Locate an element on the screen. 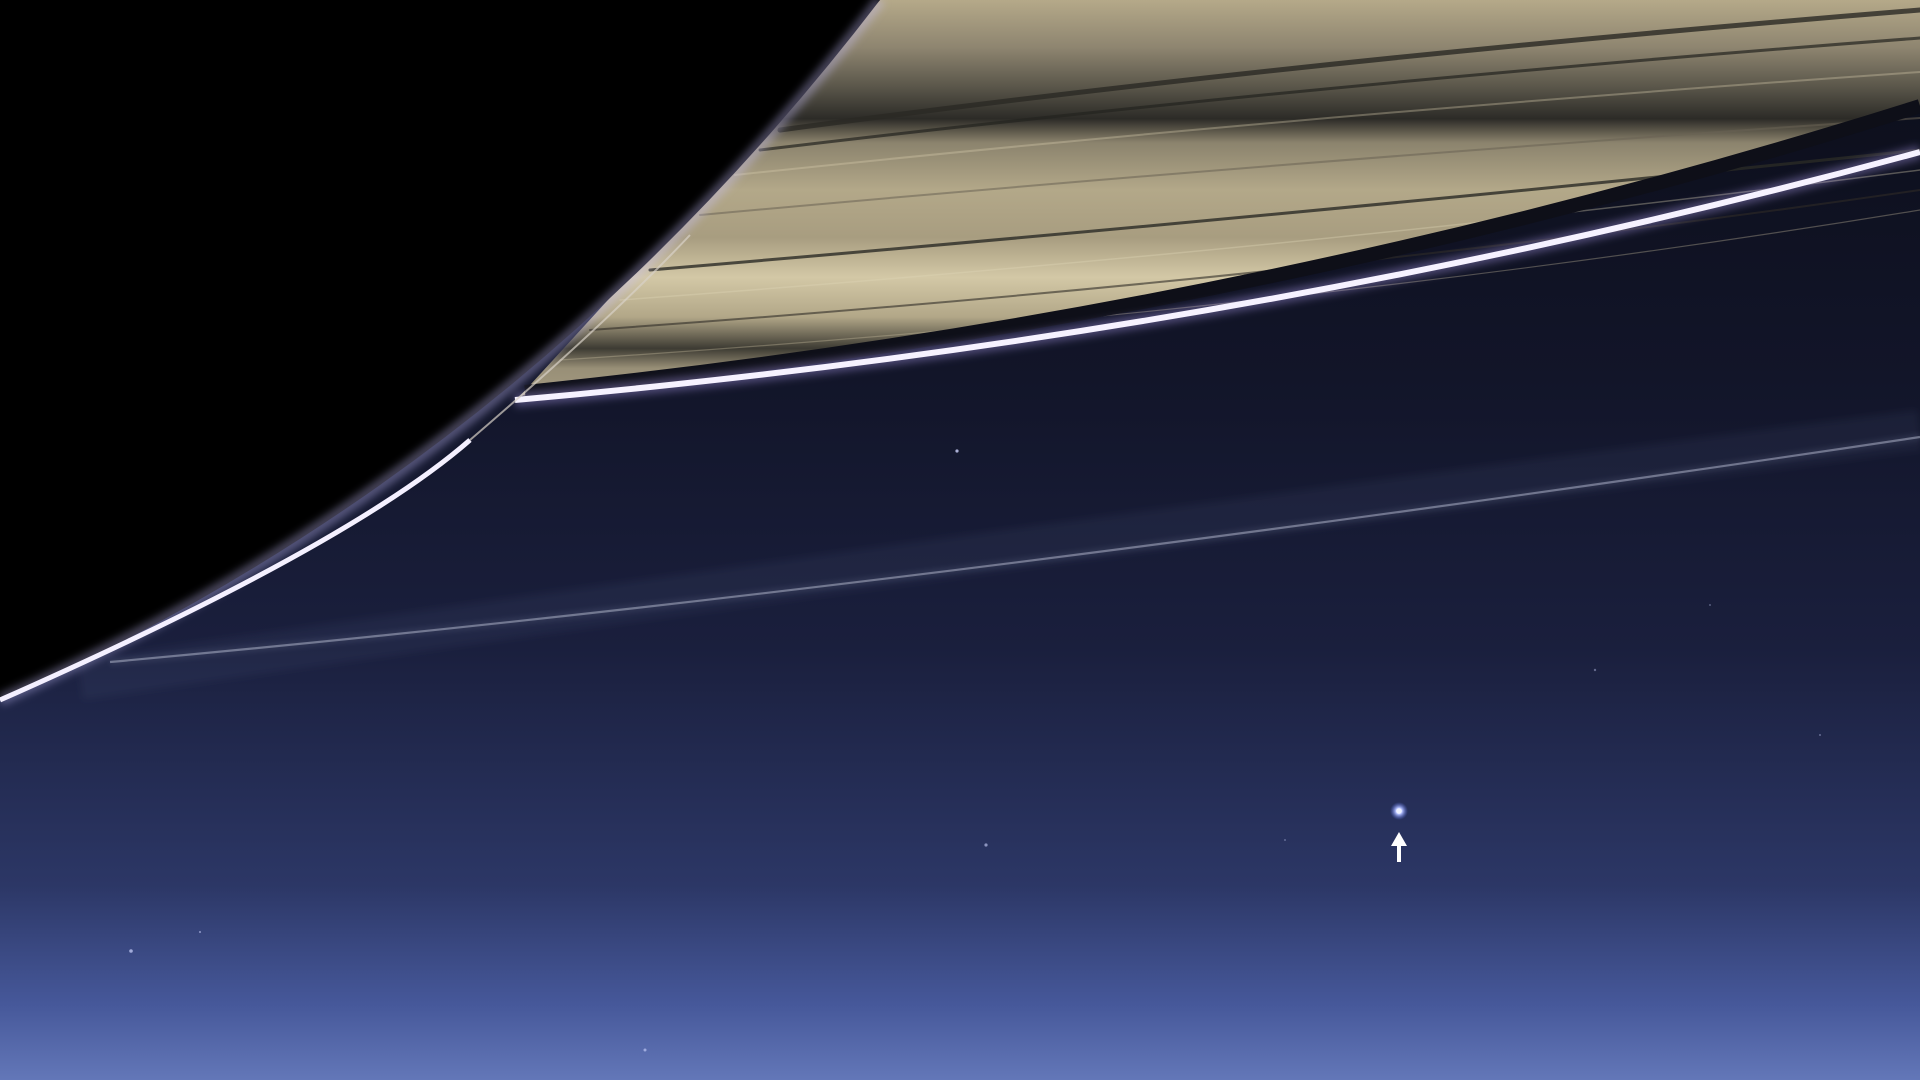  arrow-up-icon is located at coordinates (1399, 847).